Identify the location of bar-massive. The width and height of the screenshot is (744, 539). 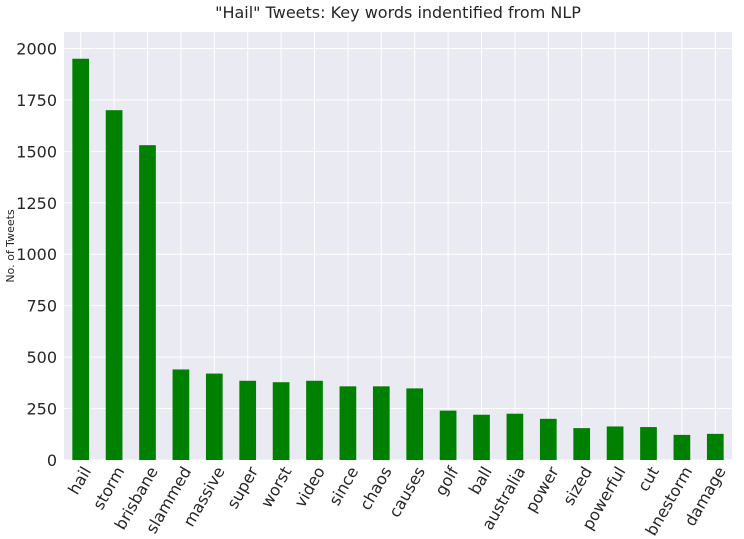
(214, 416).